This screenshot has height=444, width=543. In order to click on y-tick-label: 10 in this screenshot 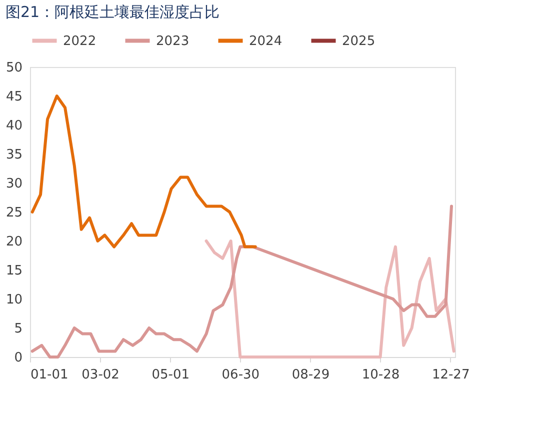, I will do `click(14, 300)`.